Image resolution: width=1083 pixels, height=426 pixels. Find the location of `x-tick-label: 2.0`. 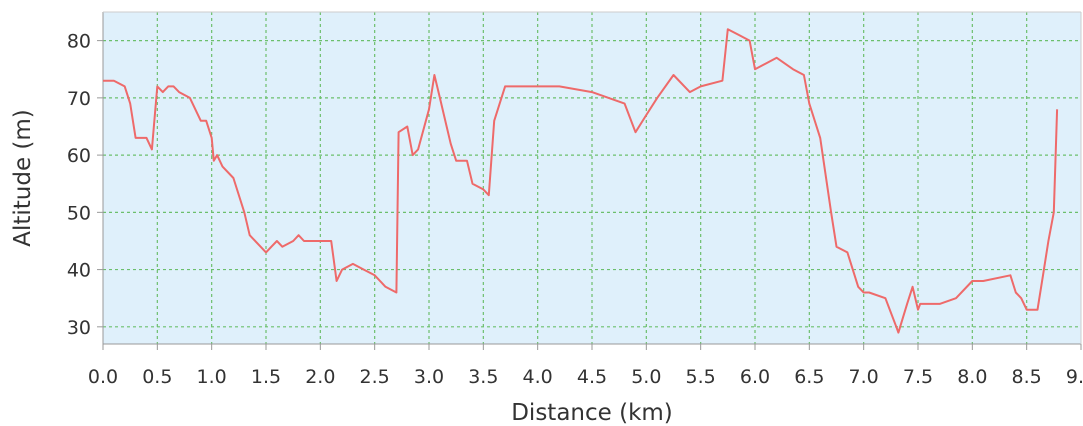

x-tick-label: 2.0 is located at coordinates (320, 377).